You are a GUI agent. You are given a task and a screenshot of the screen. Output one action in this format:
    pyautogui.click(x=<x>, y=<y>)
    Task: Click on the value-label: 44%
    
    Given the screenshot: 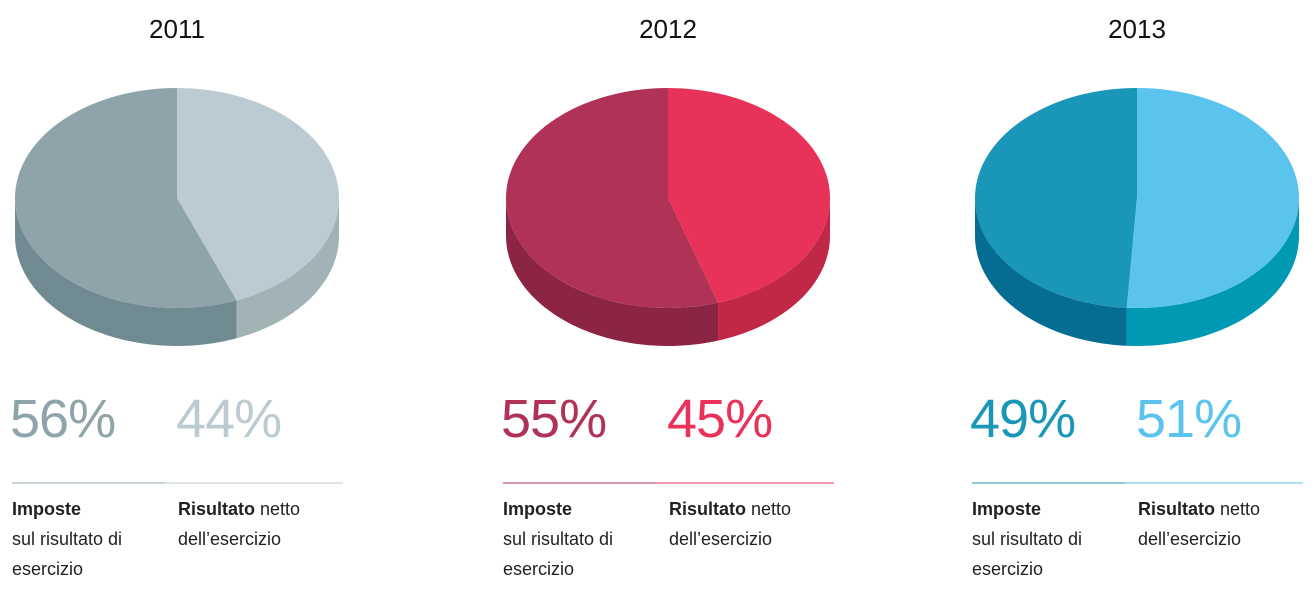 What is the action you would take?
    pyautogui.click(x=229, y=419)
    